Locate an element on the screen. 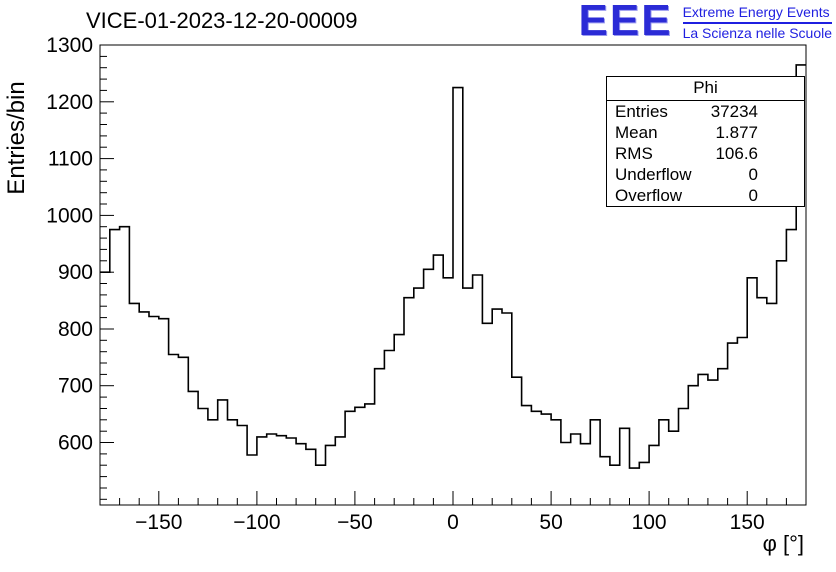 This screenshot has width=836, height=572. y-tick-label: 1100 is located at coordinates (70, 159).